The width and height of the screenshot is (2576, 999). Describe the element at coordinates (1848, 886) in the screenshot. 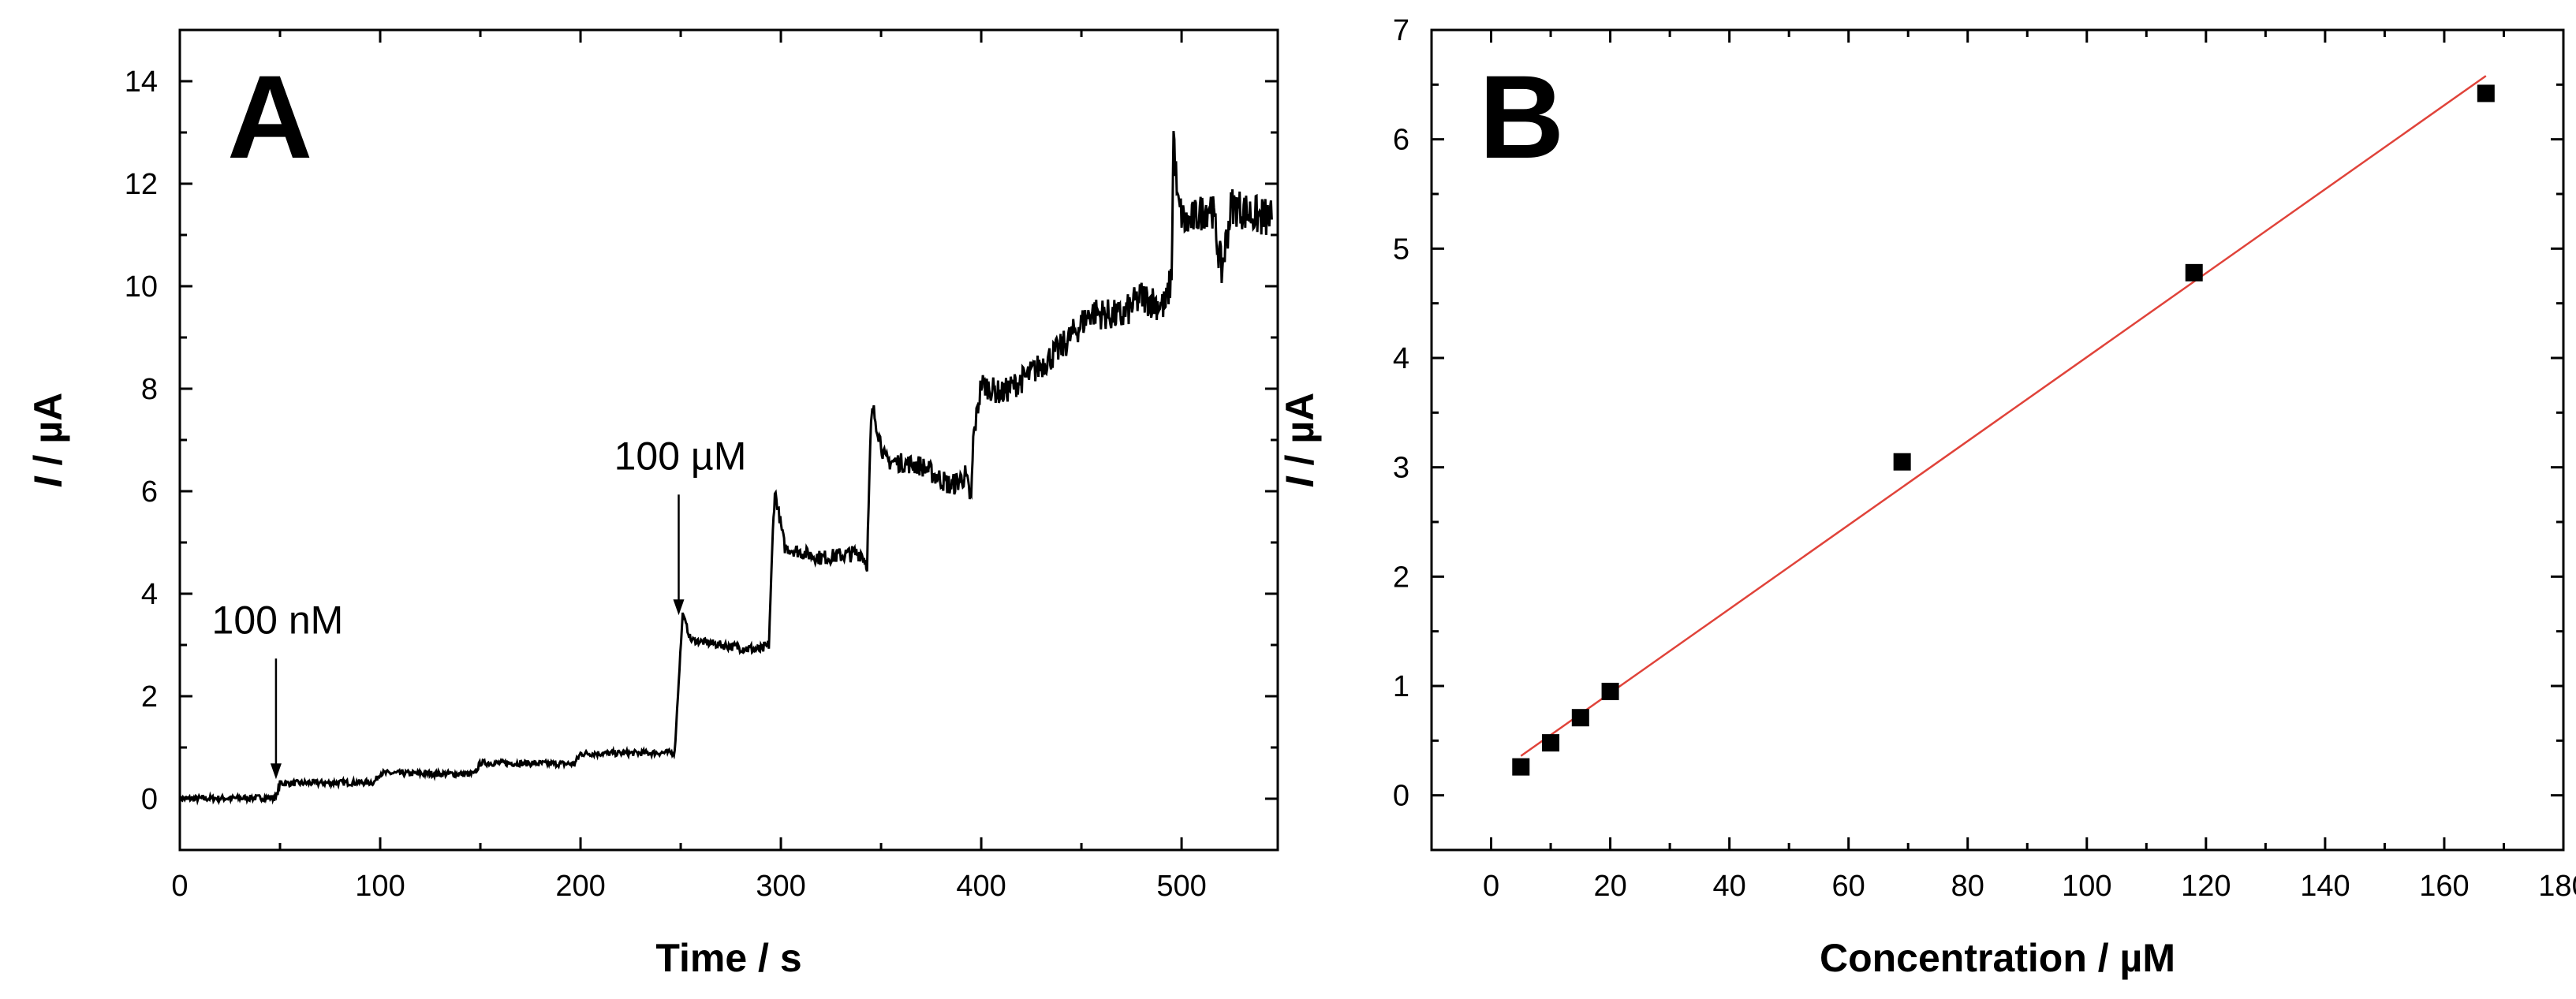

I see `x-tick-label: 60` at that location.